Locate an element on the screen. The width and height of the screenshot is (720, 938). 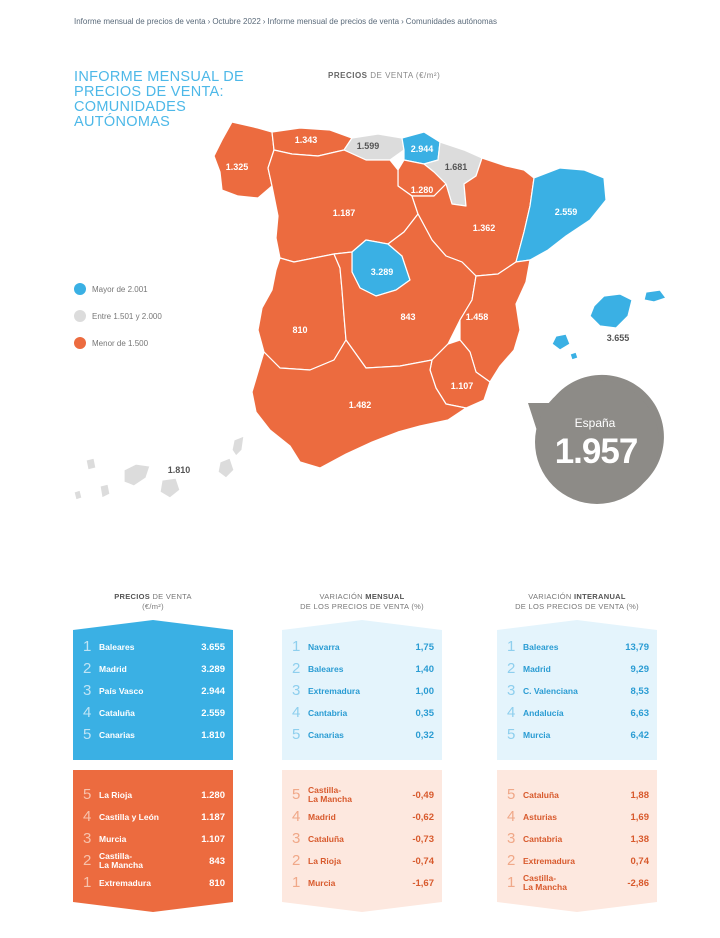
map-heading-bold: PRECIOS is located at coordinates (348, 75).